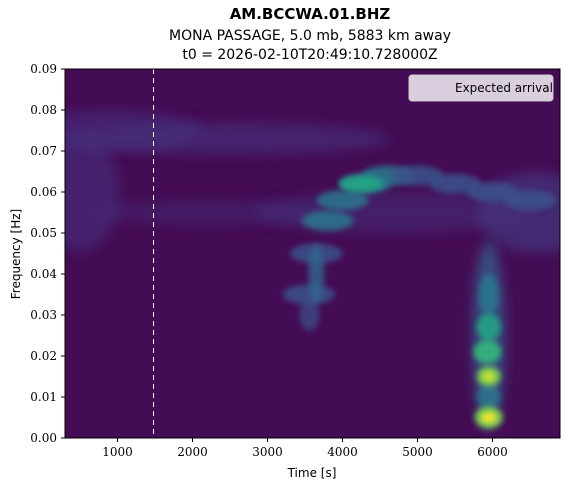  What do you see at coordinates (43, 274) in the screenshot?
I see `y-tick-label: 0.04` at bounding box center [43, 274].